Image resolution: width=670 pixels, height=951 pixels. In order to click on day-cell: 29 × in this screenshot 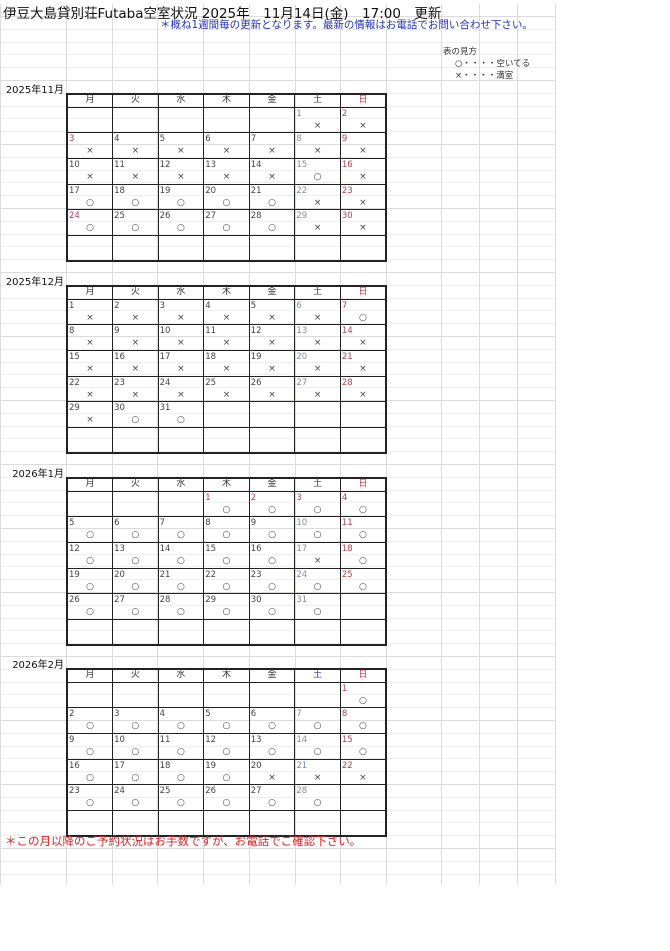, I will do `click(90, 414)`.